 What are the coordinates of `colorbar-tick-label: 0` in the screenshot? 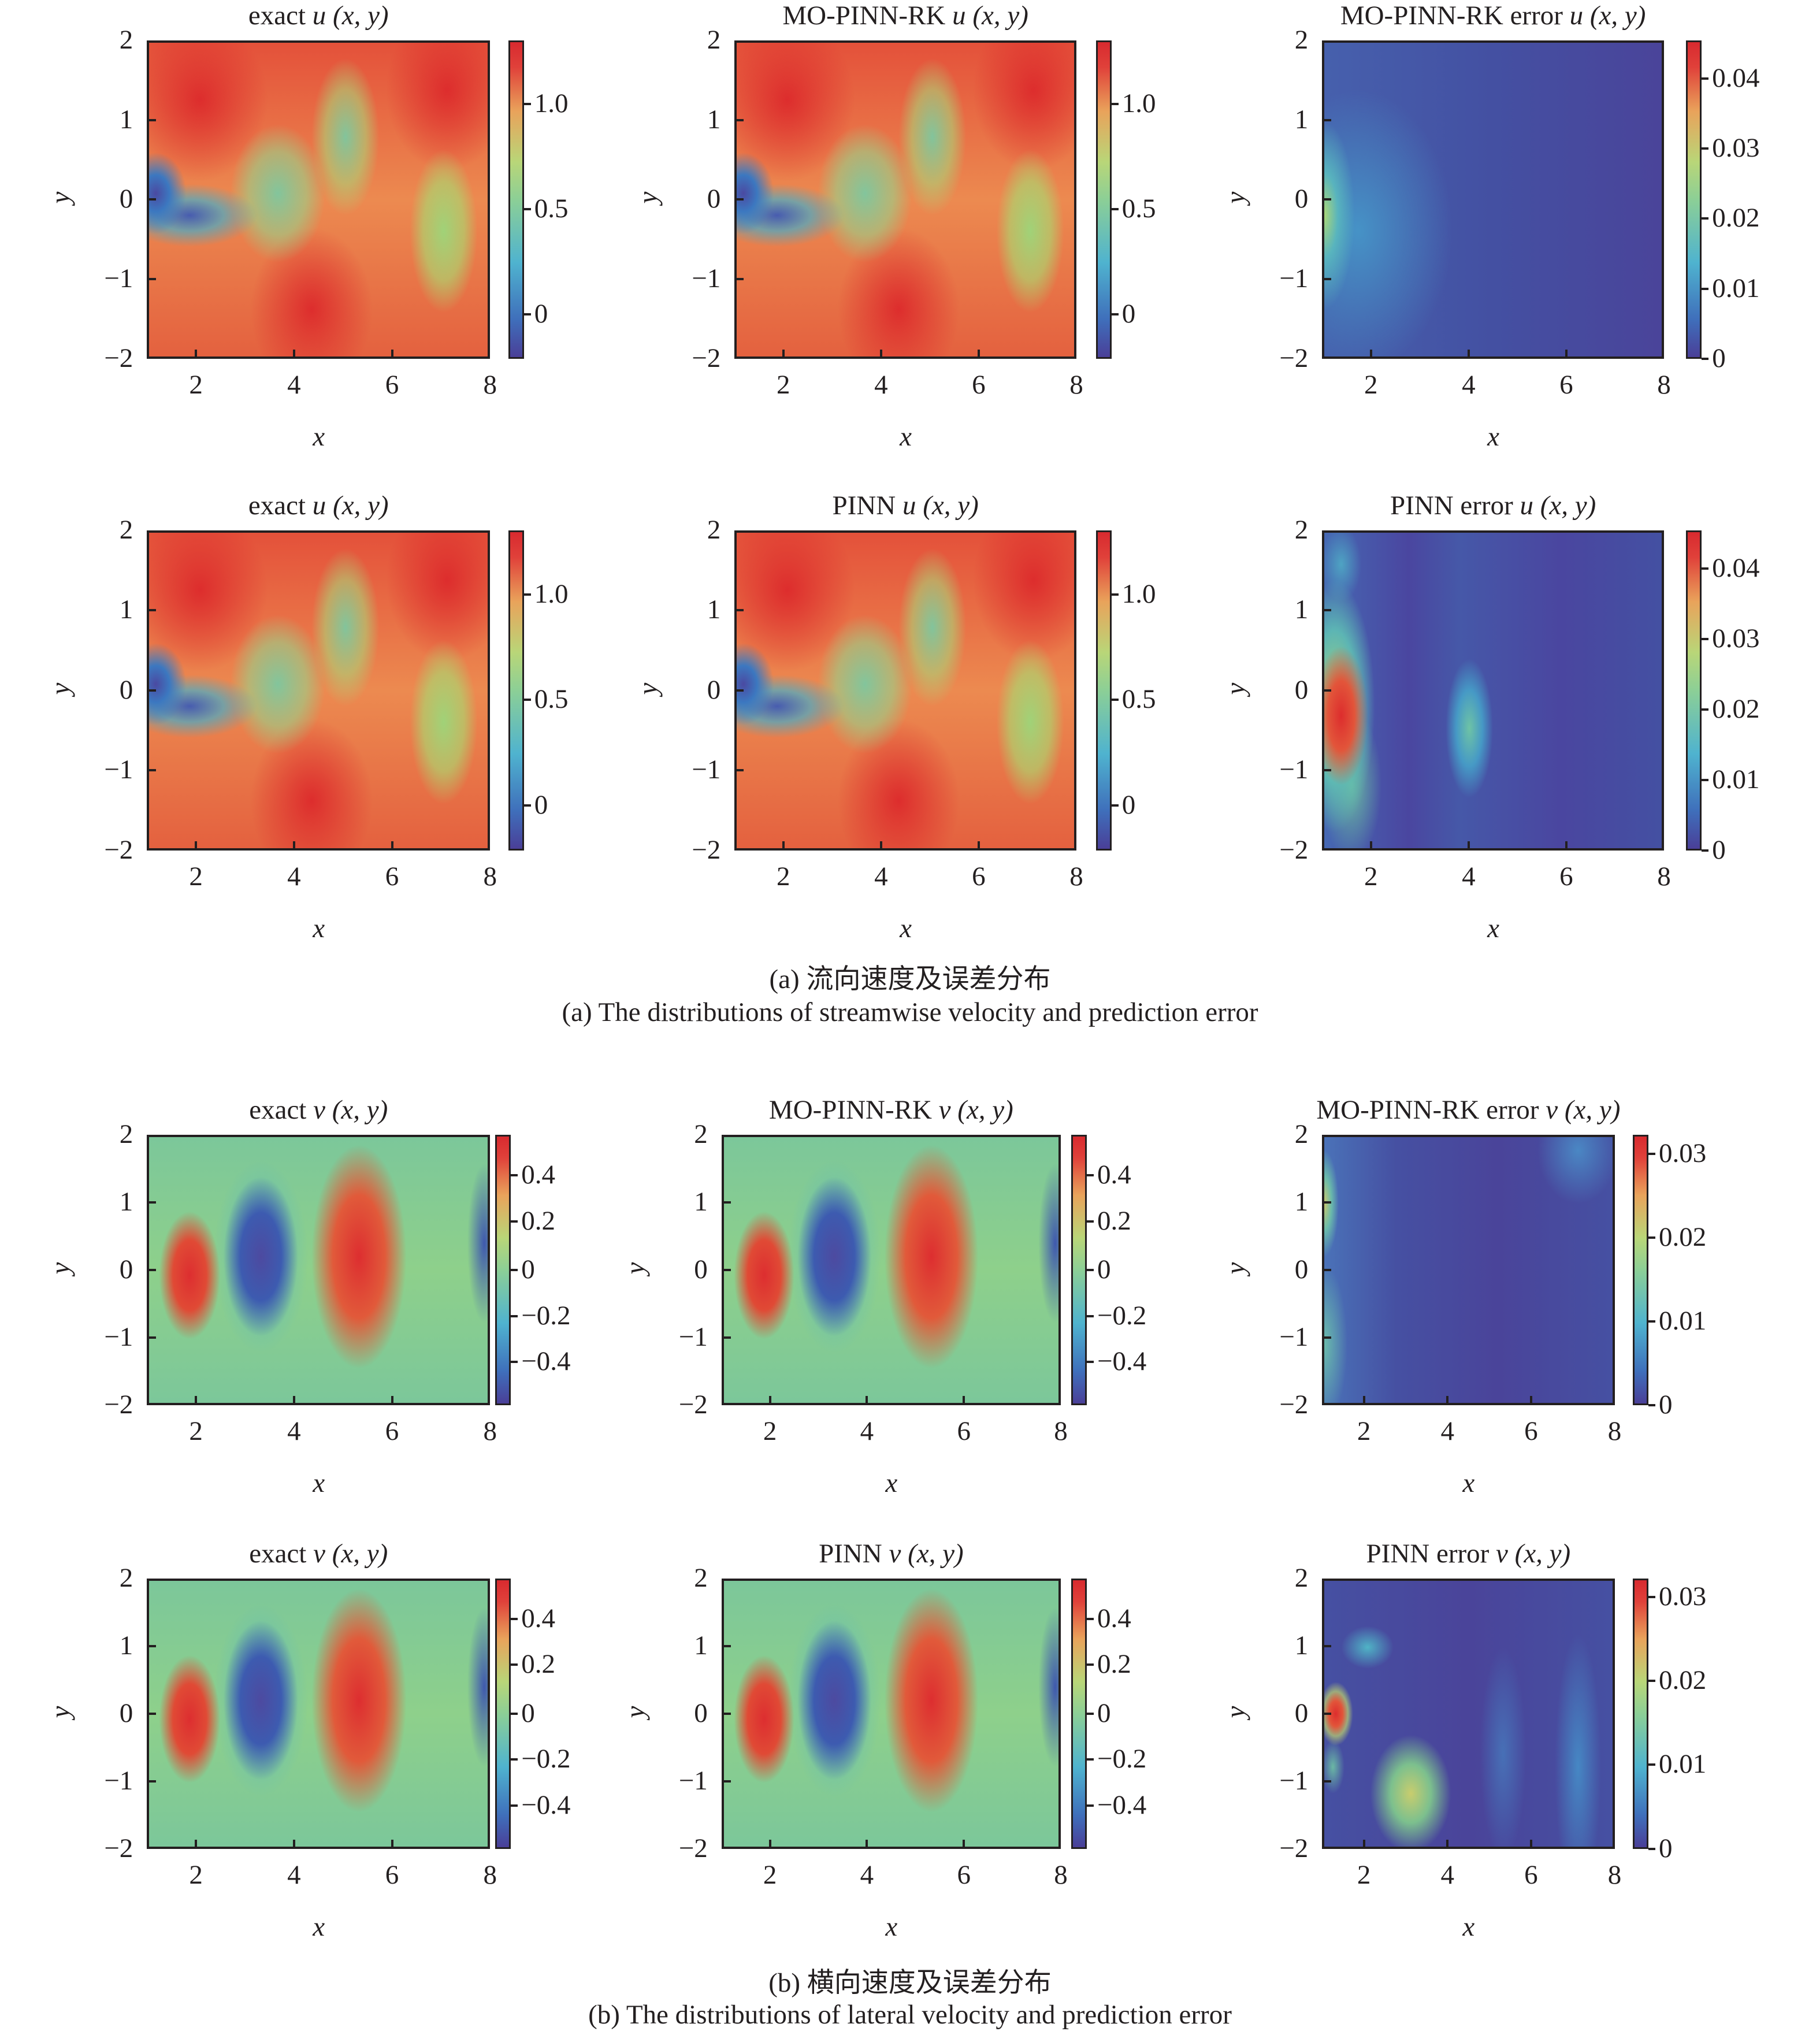 It's located at (1719, 358).